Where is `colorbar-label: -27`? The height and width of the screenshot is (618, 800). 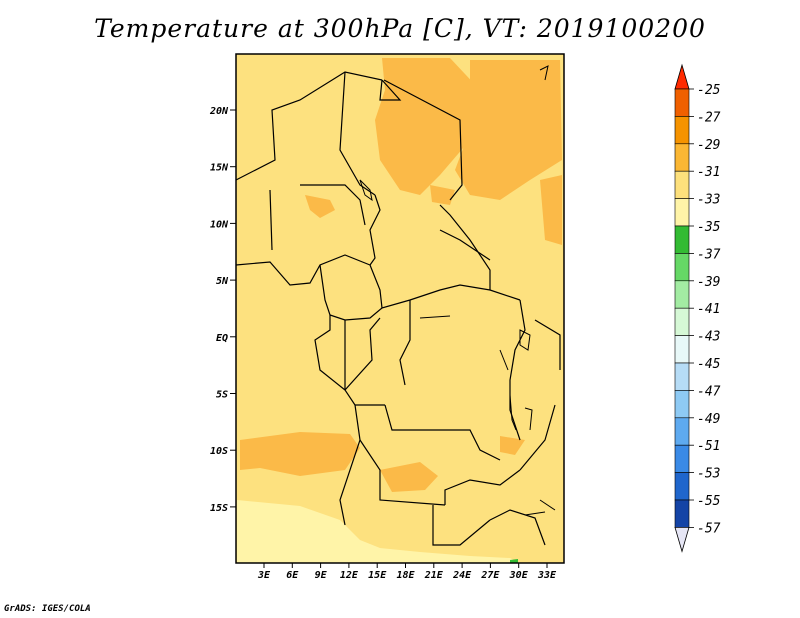
colorbar-label: -27 is located at coordinates (709, 117).